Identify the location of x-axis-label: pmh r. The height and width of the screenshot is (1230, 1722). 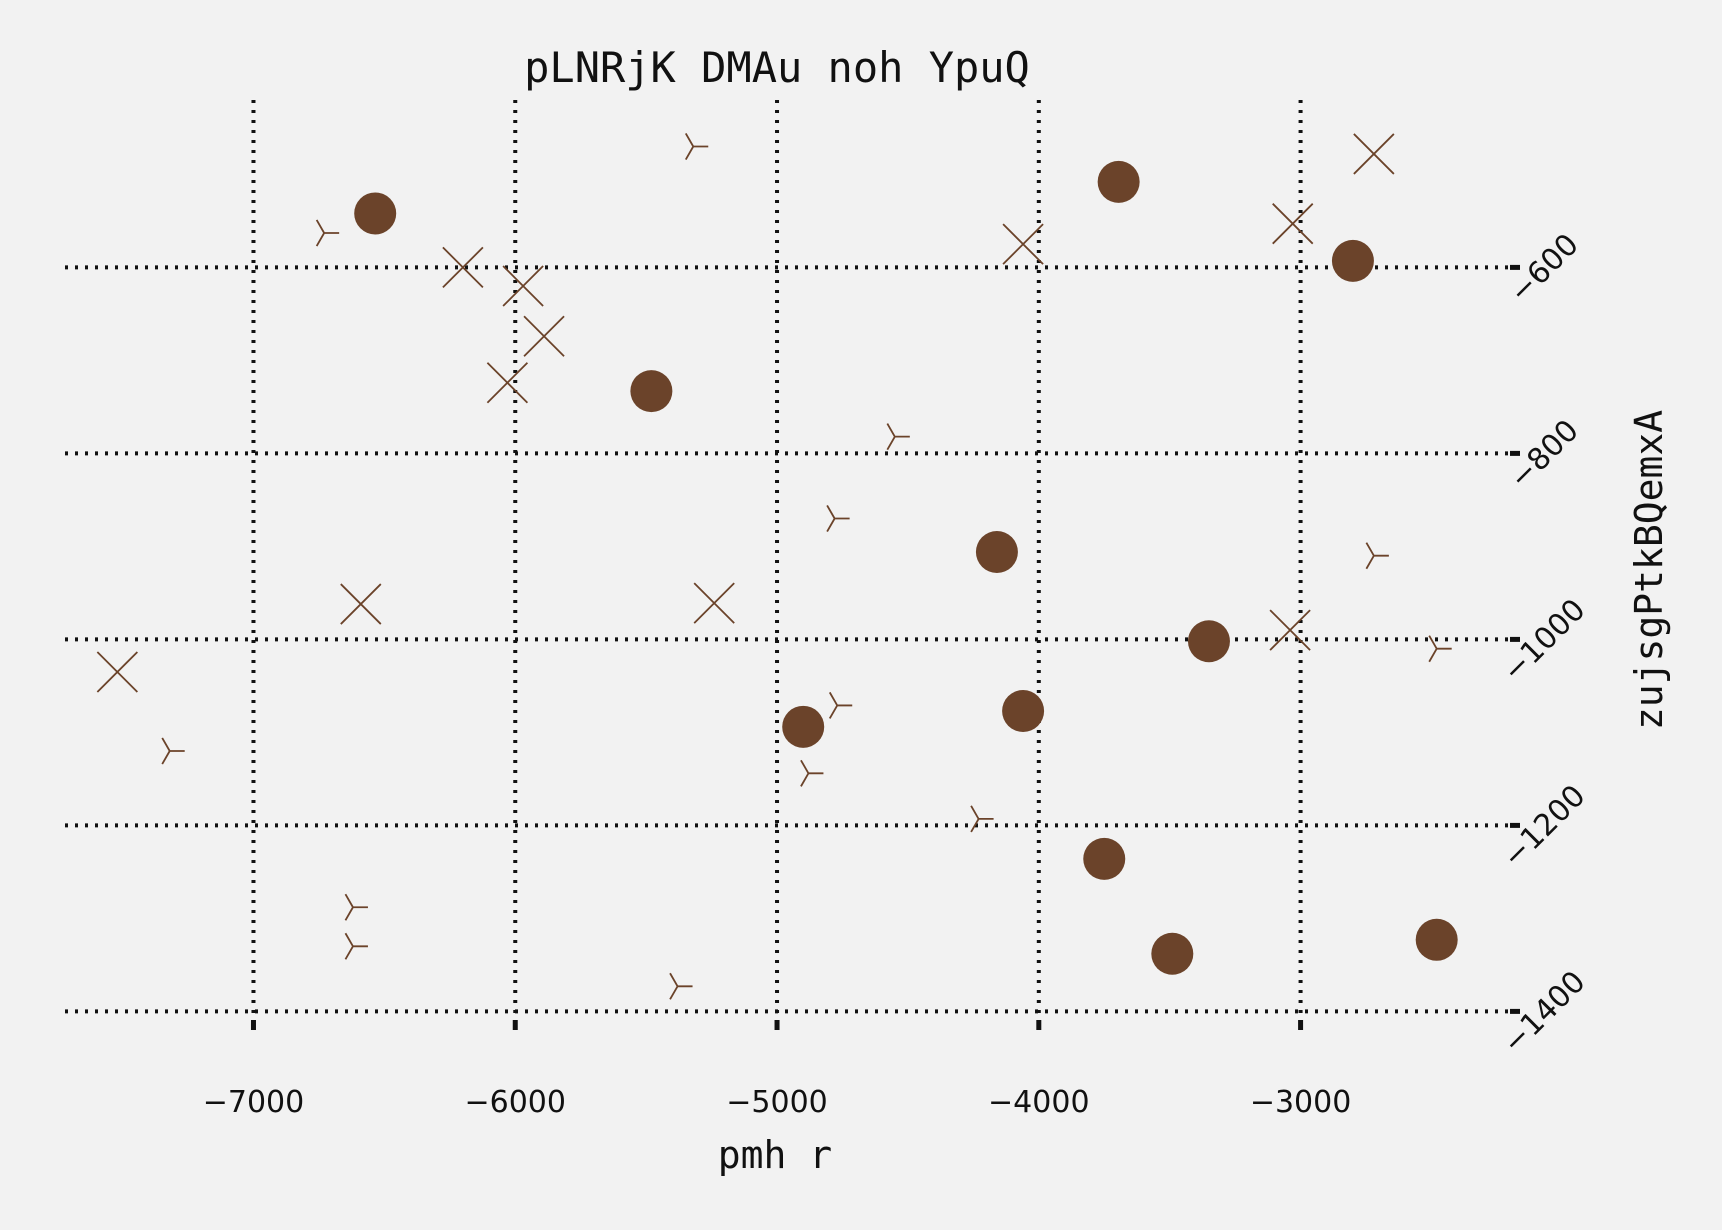
(775, 1155).